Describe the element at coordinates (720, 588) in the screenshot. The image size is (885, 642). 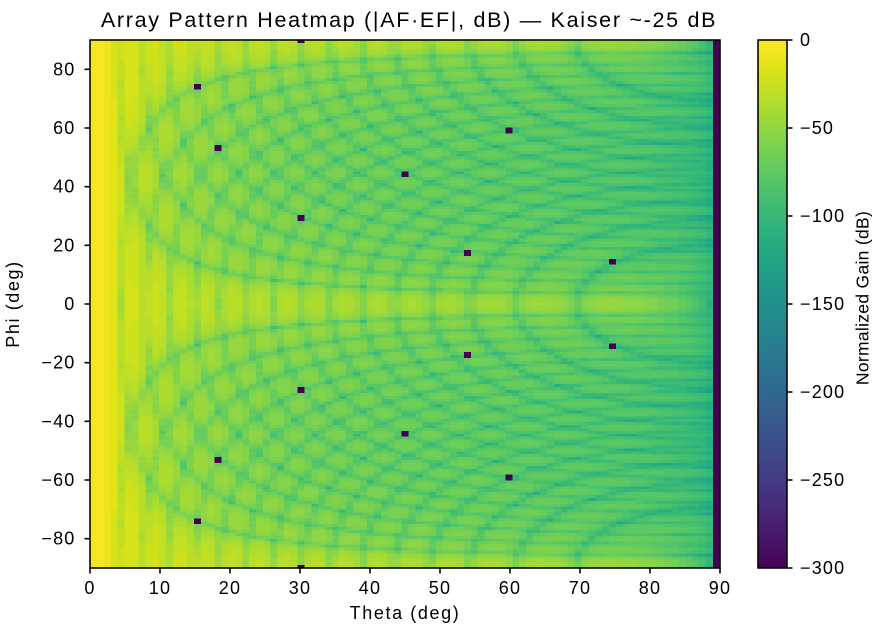
I see `svg-text: 90` at that location.